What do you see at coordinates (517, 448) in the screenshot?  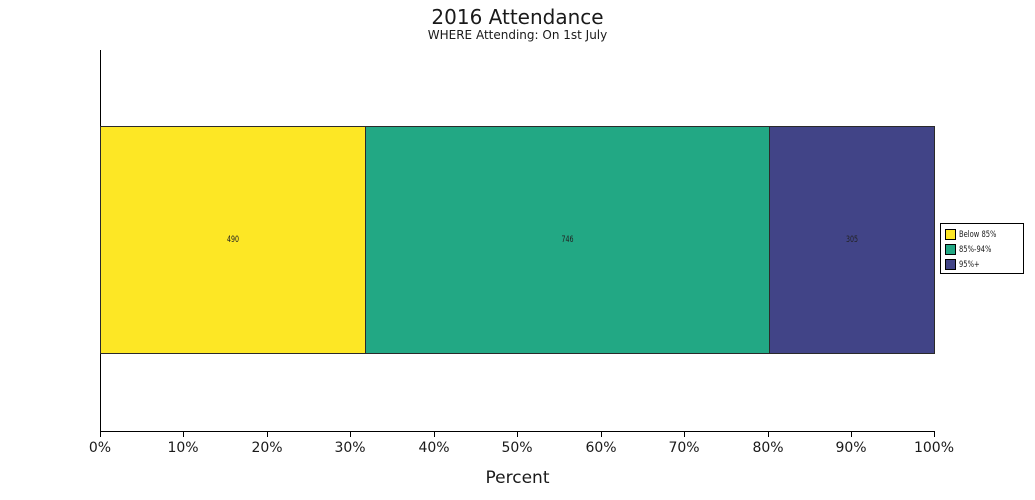 I see `x-tick-label: 50%` at bounding box center [517, 448].